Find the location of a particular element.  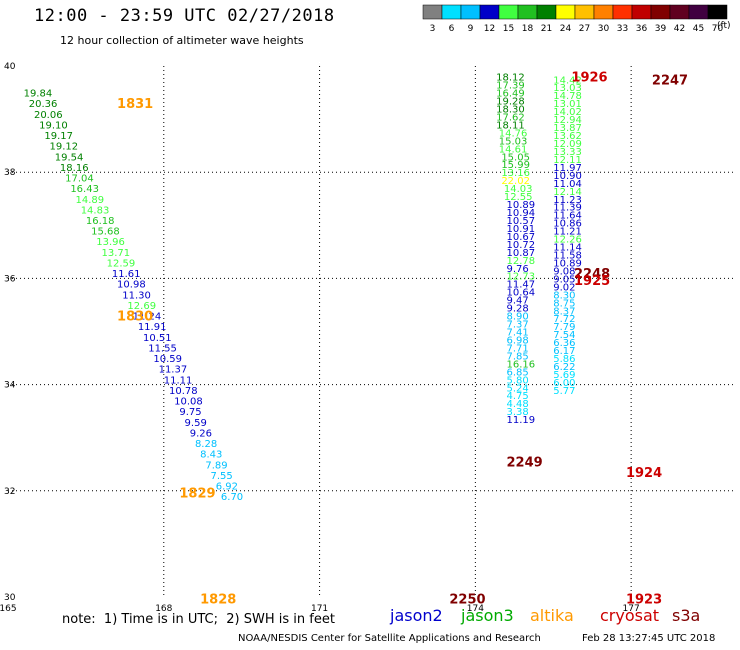

swh-value-label: 6.36 is located at coordinates (564, 343).